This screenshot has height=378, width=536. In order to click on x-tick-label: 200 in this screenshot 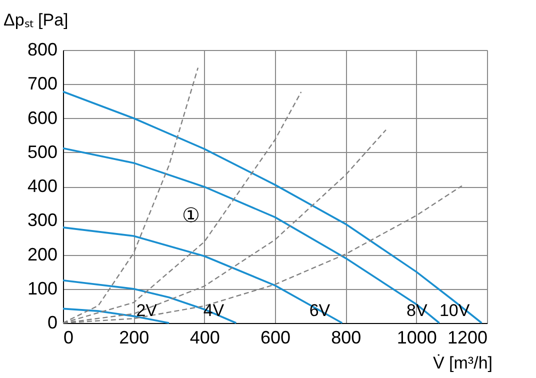, I will do `click(134, 338)`.